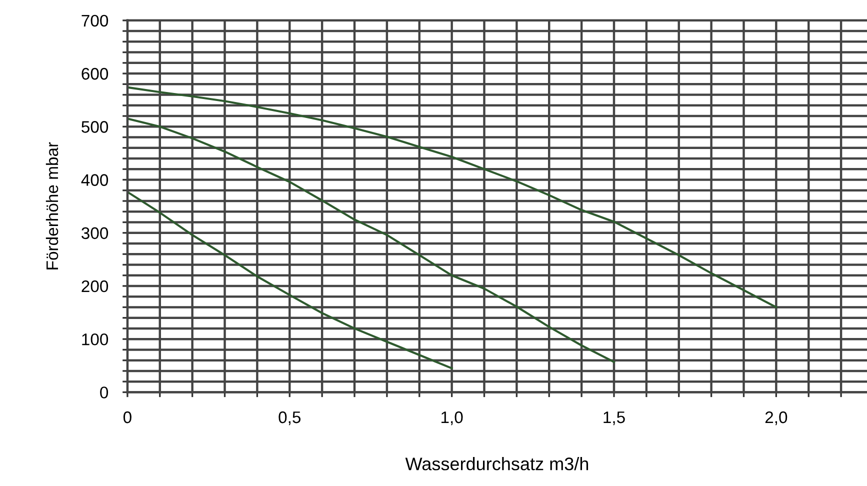 This screenshot has width=867, height=486. What do you see at coordinates (290, 280) in the screenshot?
I see `line-series` at bounding box center [290, 280].